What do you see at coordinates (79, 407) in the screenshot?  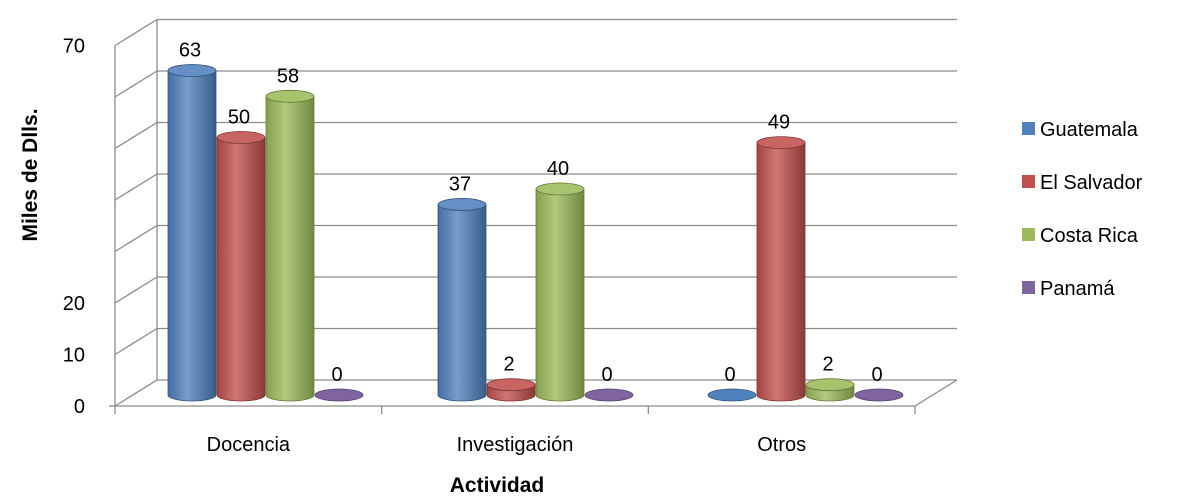 I see `y-tick-label: 0` at bounding box center [79, 407].